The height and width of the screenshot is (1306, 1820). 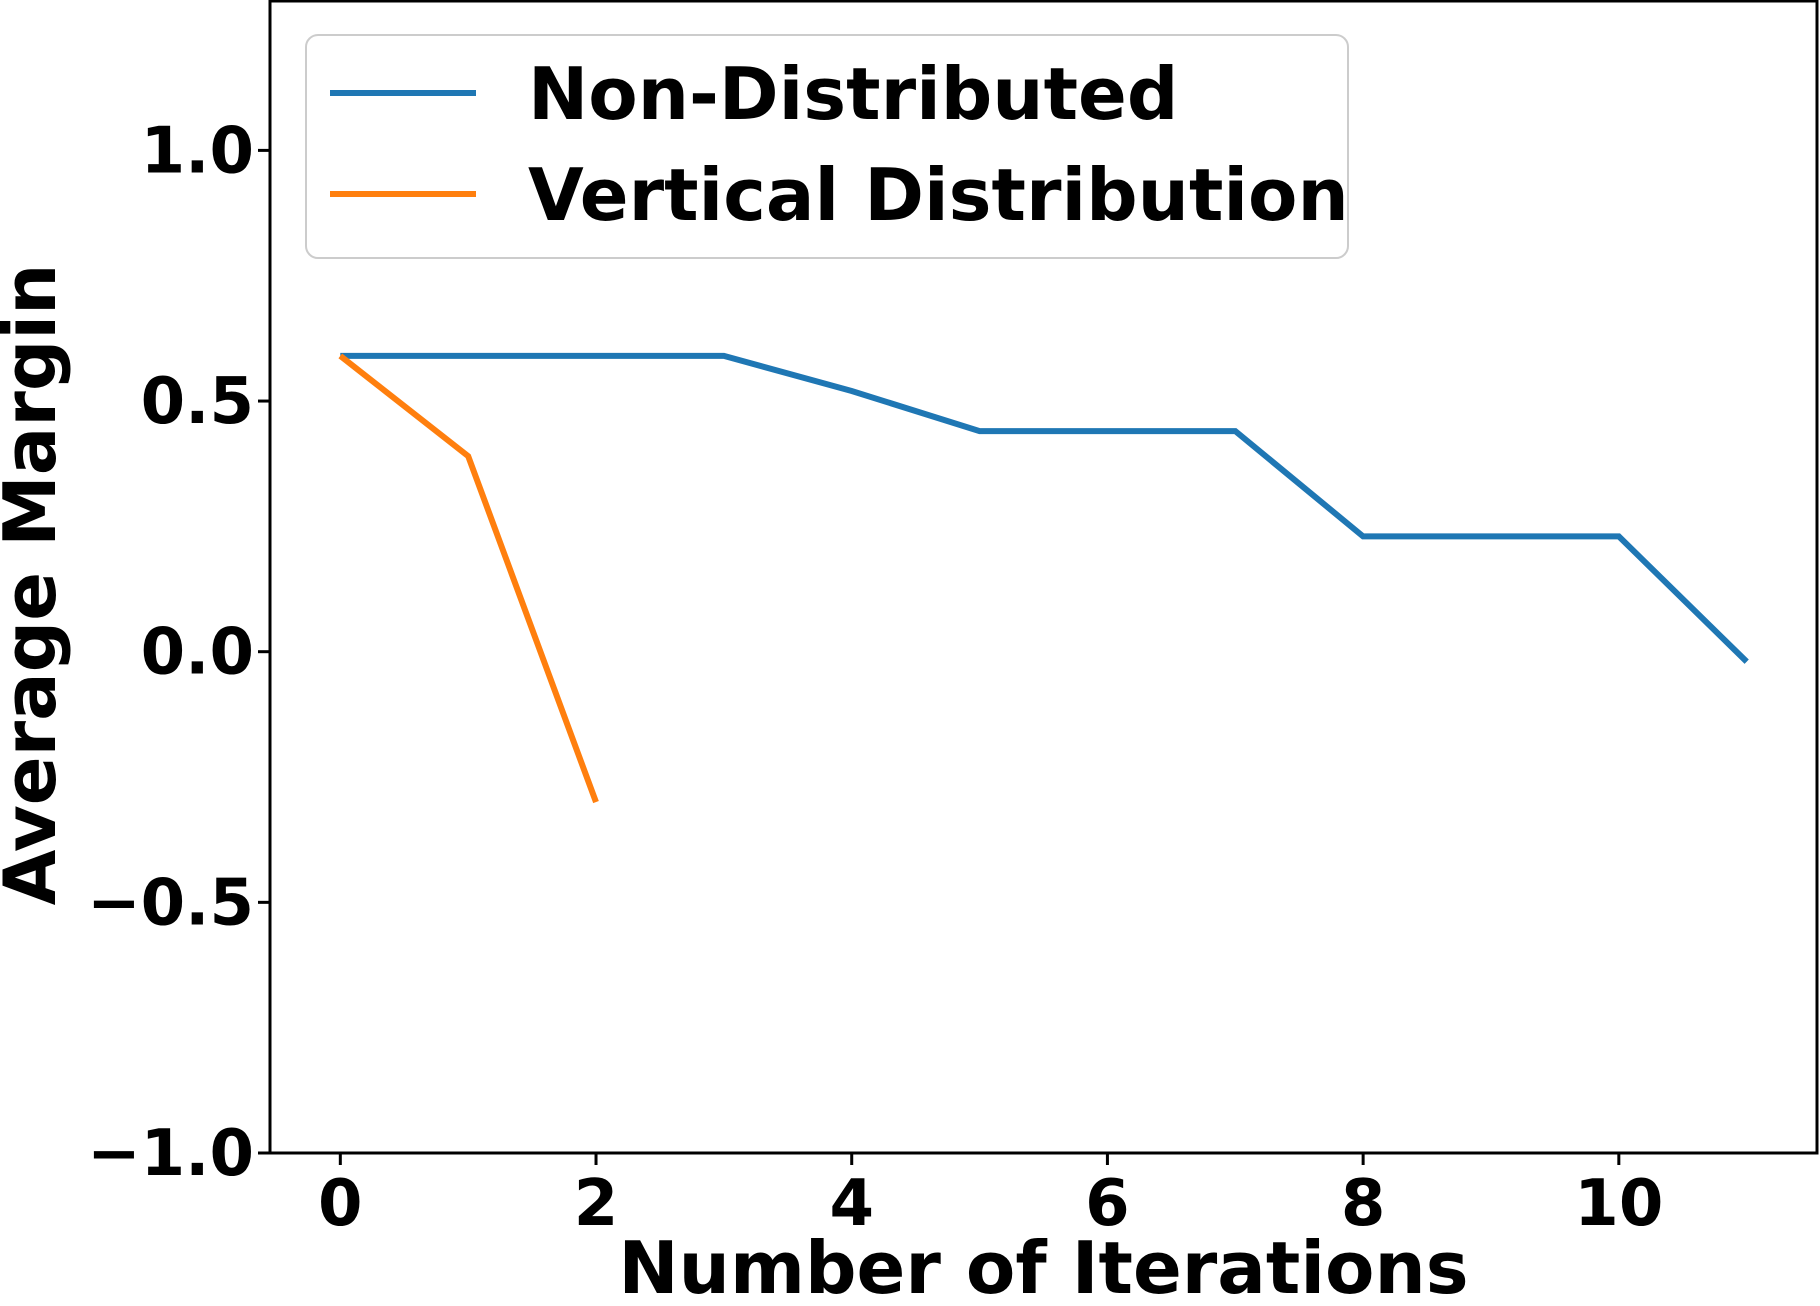 What do you see at coordinates (170, 1154) in the screenshot?
I see `y-tick-label: −1.0` at bounding box center [170, 1154].